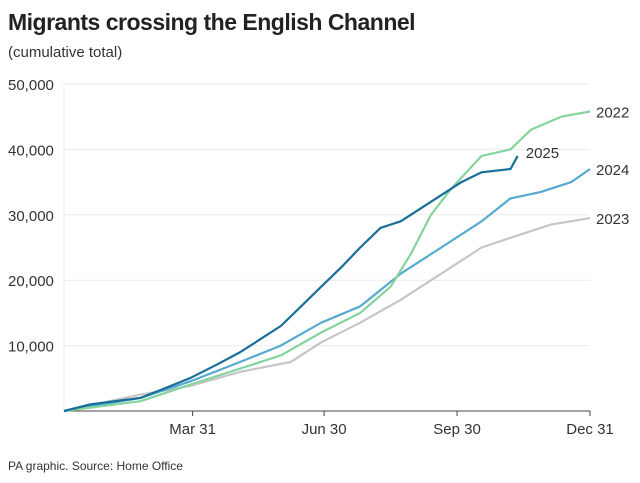  What do you see at coordinates (212, 22) in the screenshot?
I see `chart-title: Migrants crossing the English Channel` at bounding box center [212, 22].